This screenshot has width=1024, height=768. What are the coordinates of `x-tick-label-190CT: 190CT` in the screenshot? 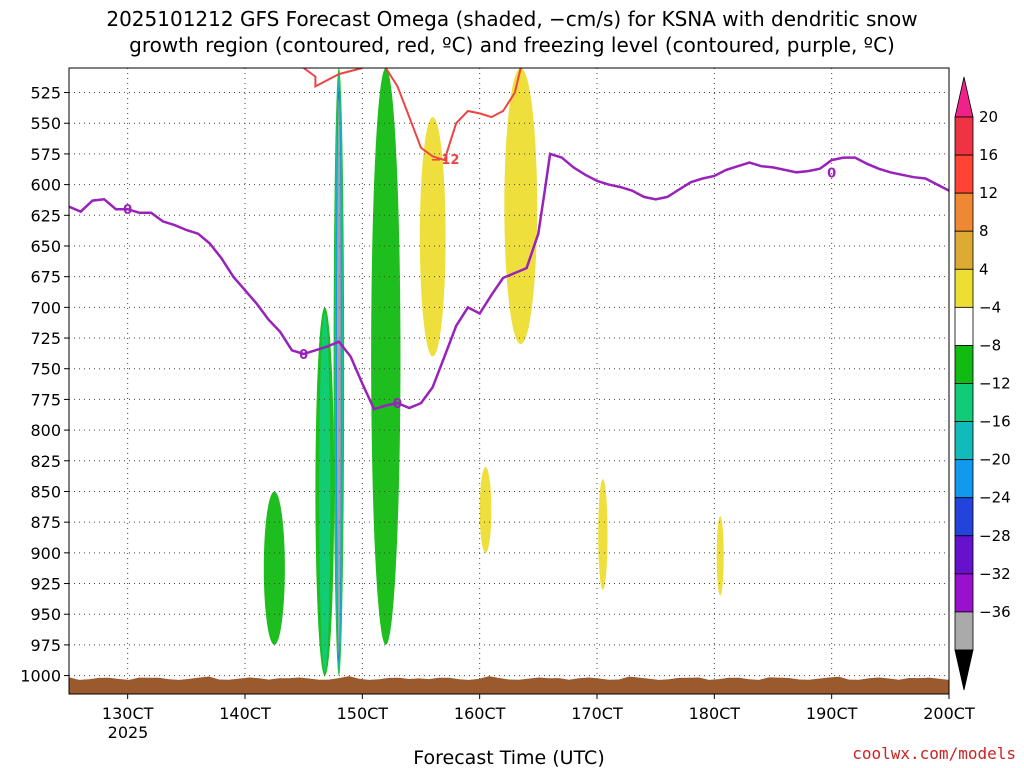 It's located at (832, 713).